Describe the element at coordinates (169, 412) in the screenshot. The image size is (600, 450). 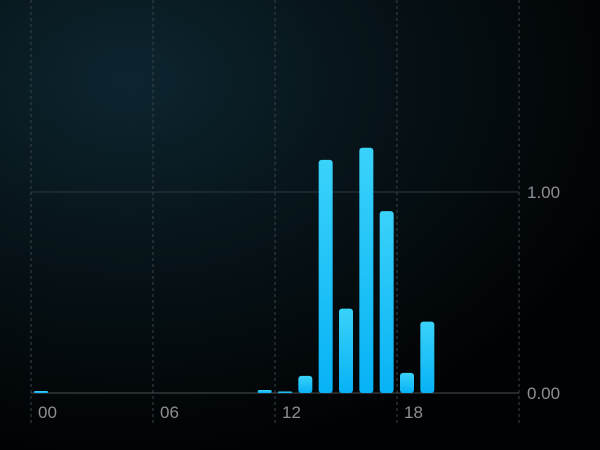
I see `x-tick-label: 06` at that location.